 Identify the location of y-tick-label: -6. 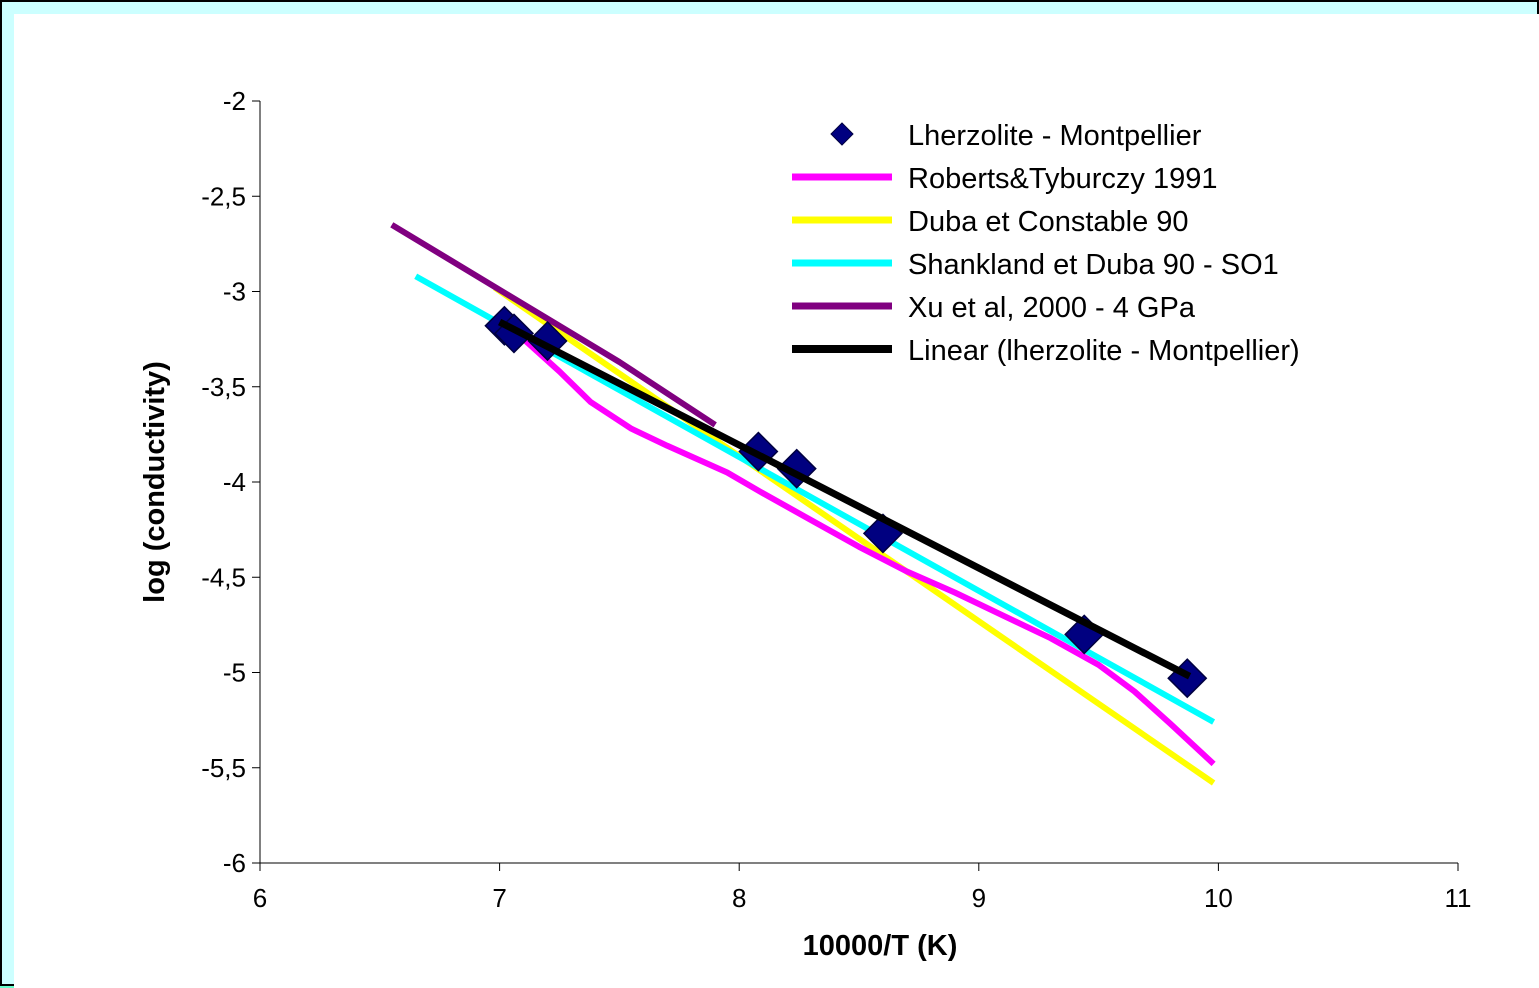
(234, 863).